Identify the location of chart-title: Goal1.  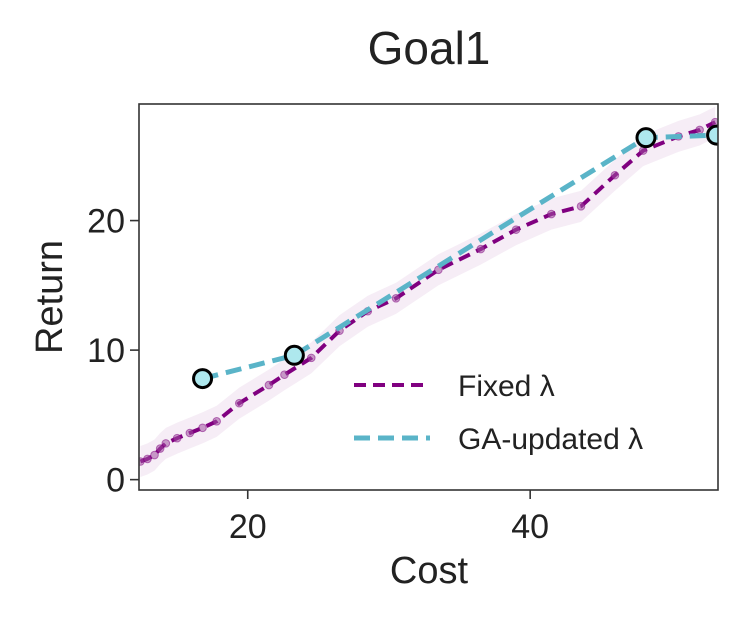
(429, 48).